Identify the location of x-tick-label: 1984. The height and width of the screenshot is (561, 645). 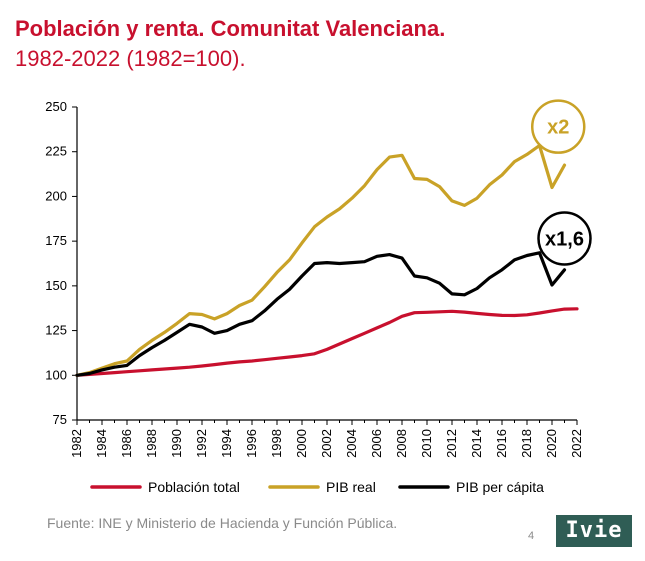
(101, 443).